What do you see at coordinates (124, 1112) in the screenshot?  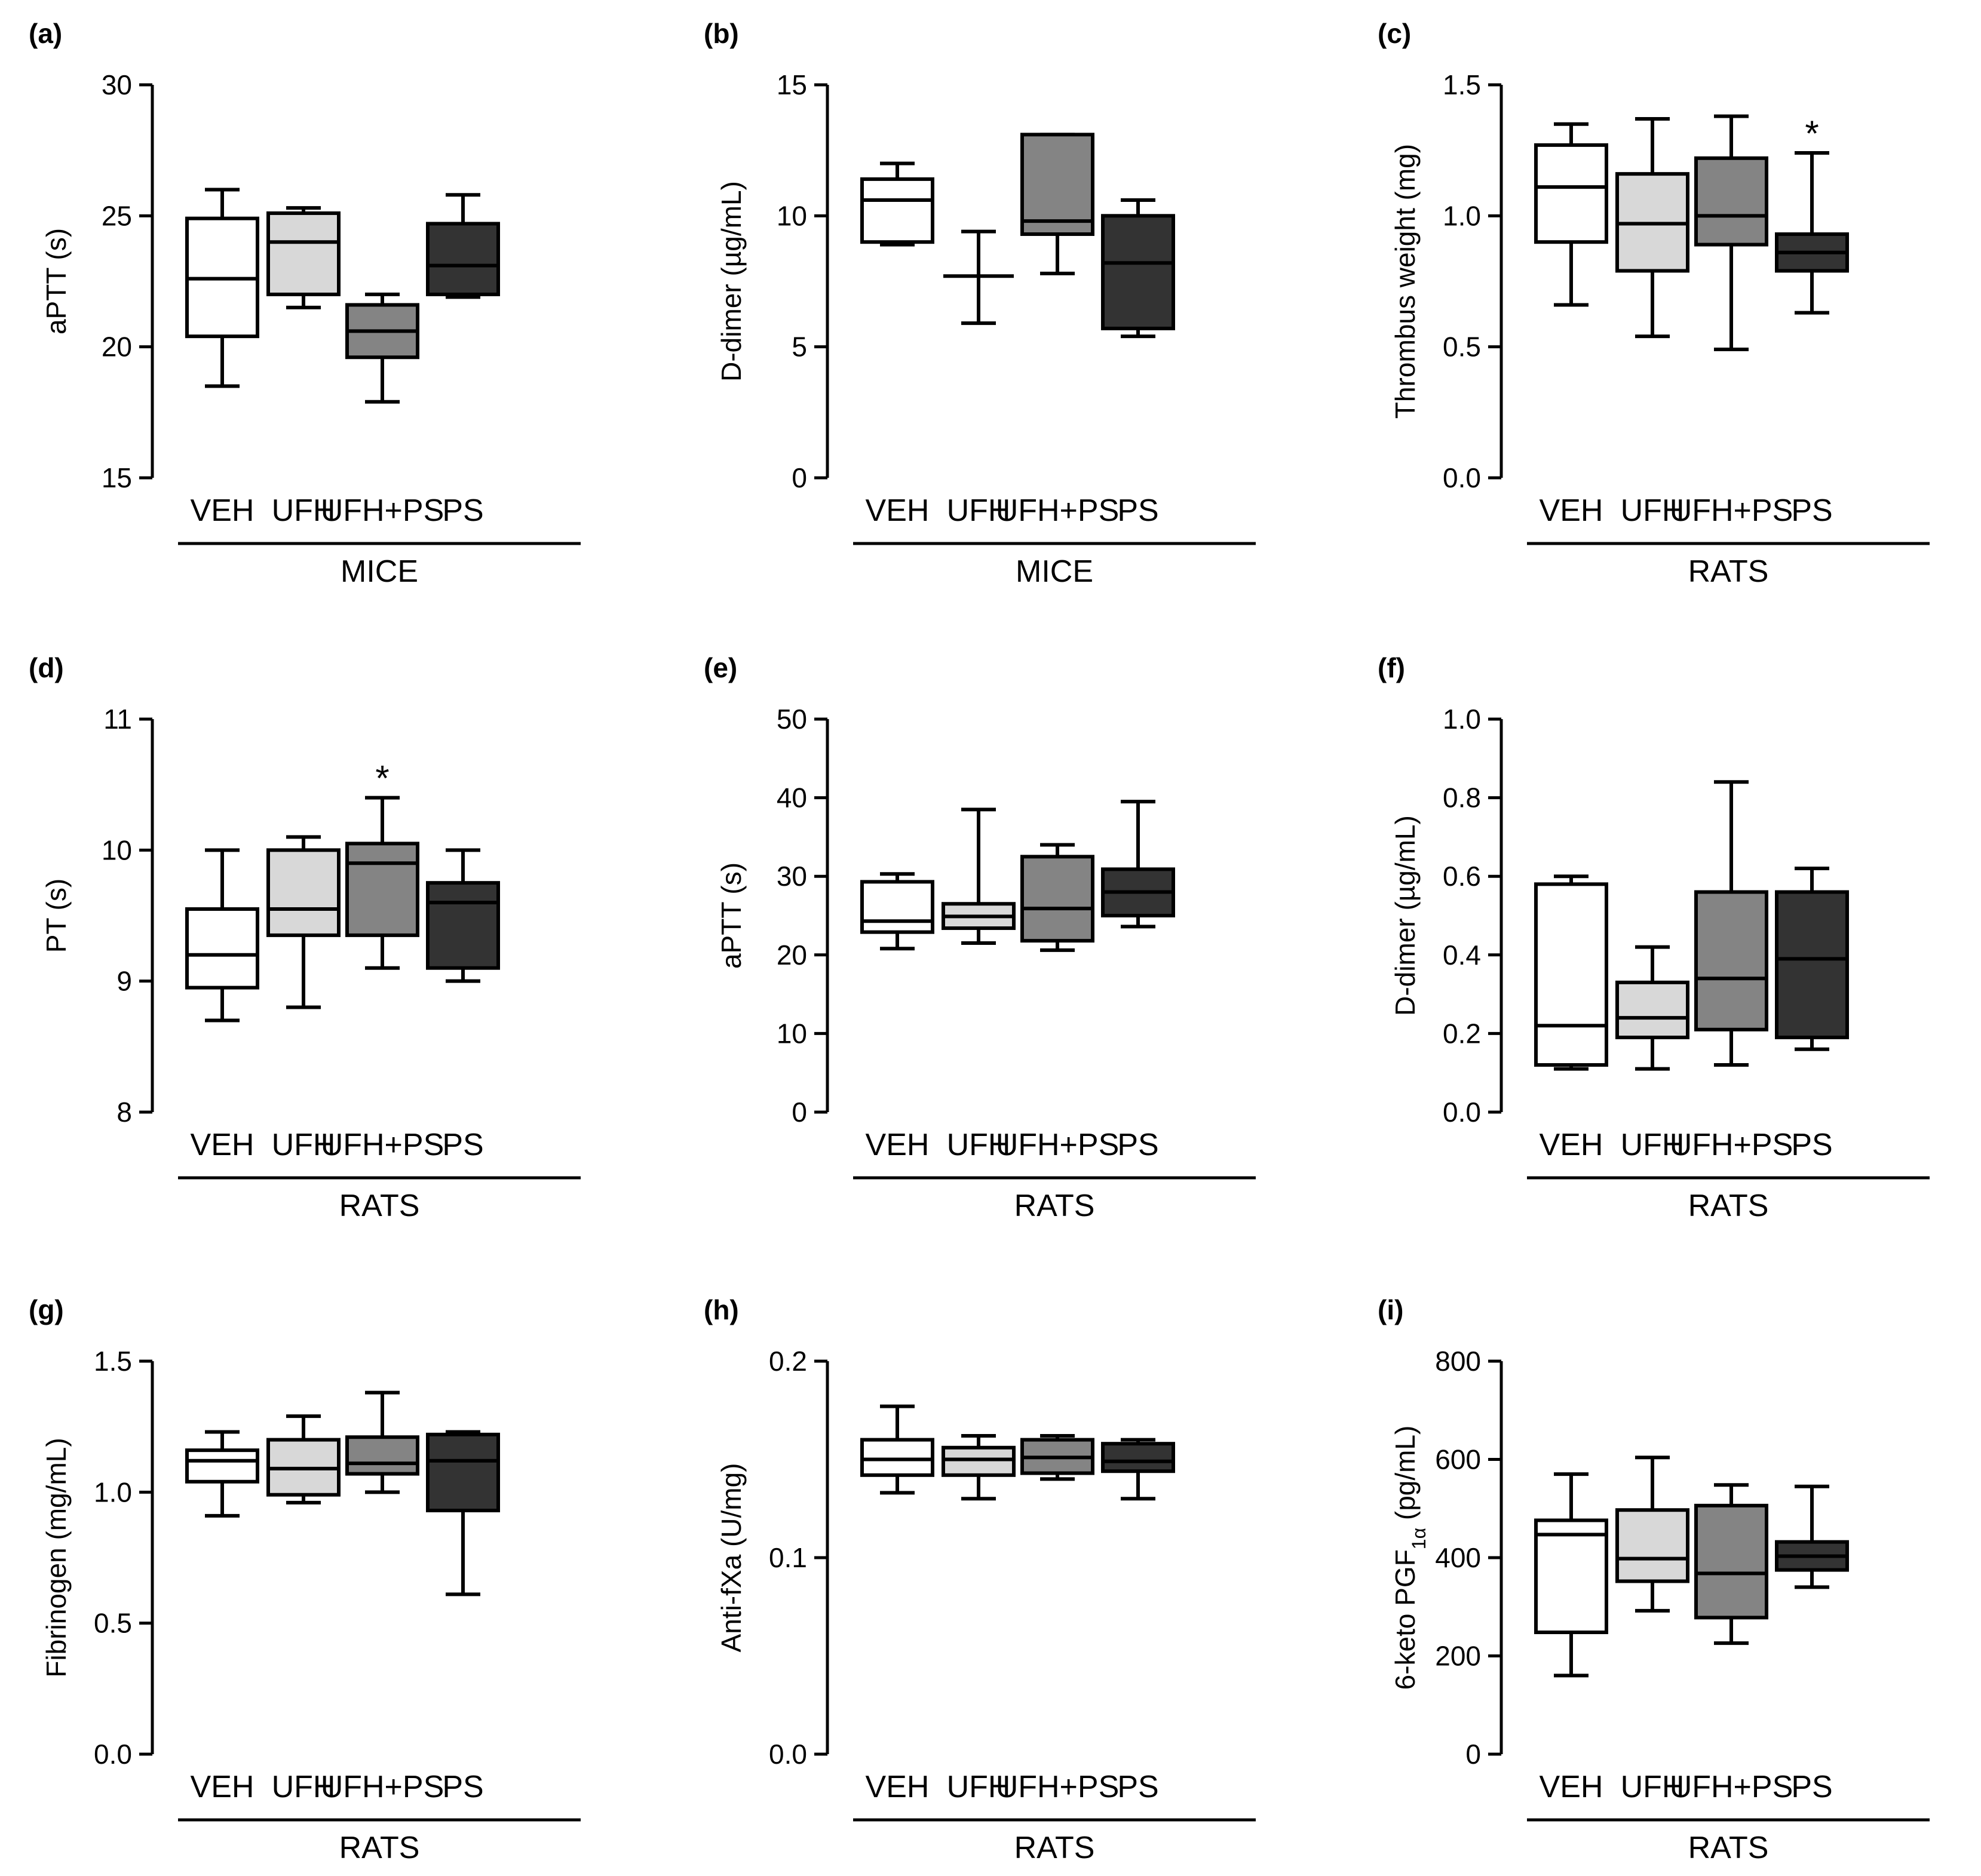 I see `y-tick-label: 8` at bounding box center [124, 1112].